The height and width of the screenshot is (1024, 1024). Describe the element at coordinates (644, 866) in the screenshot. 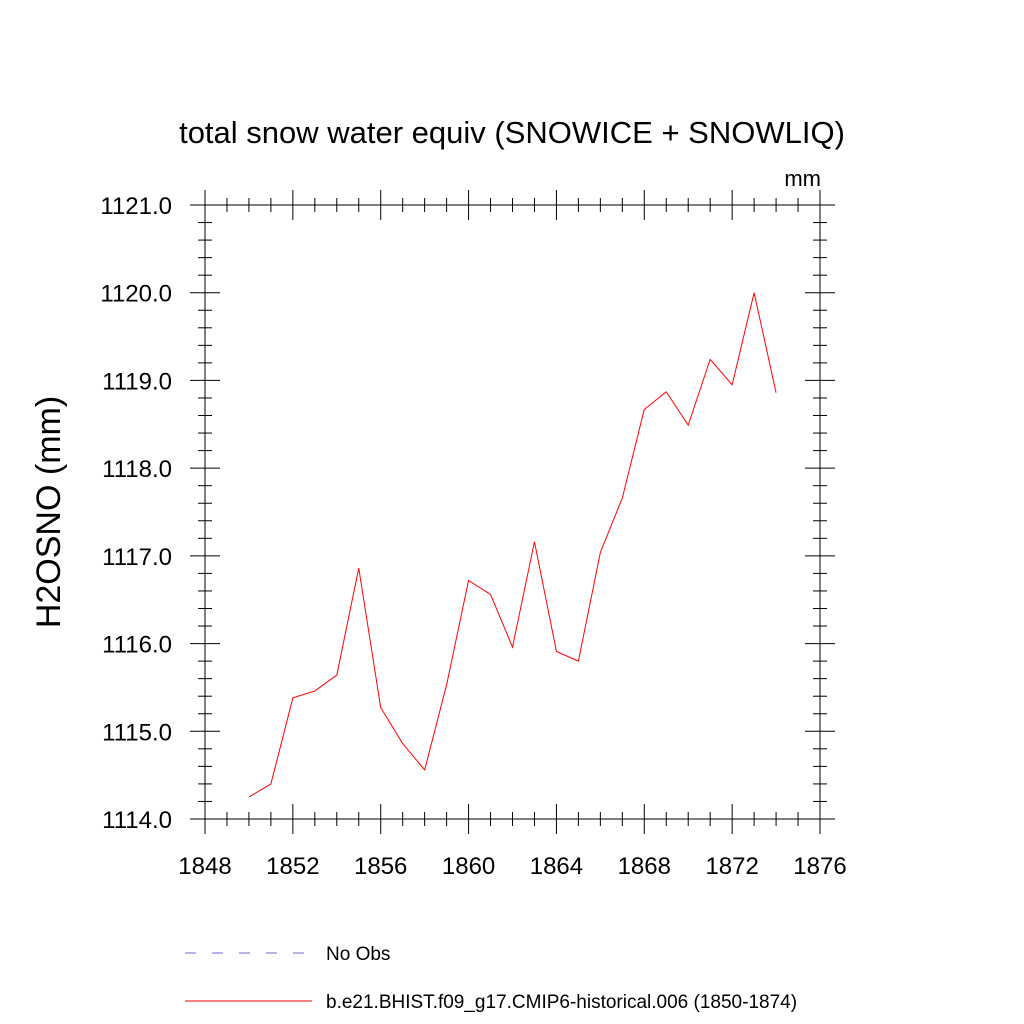

I see `x-tick-label: 1868` at that location.